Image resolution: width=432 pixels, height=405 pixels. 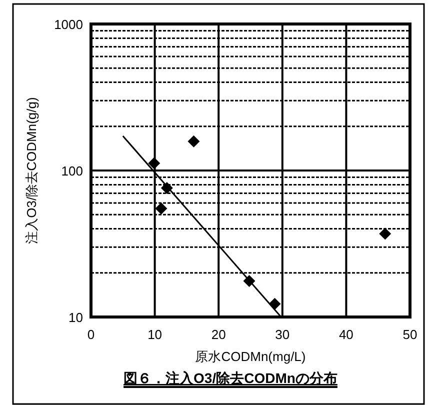 I want to click on x-tick-label: 40, so click(x=346, y=334).